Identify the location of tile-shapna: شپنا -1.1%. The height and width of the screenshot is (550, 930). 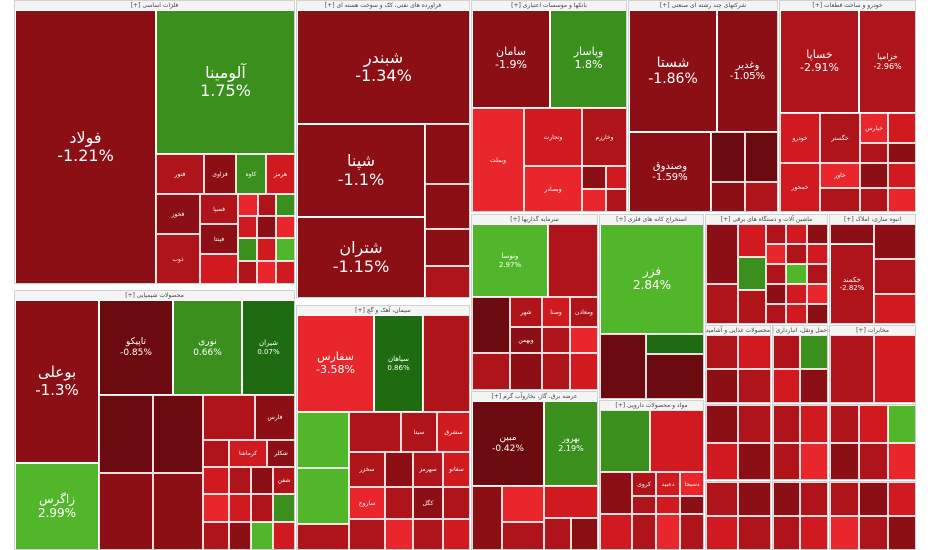
(361, 170).